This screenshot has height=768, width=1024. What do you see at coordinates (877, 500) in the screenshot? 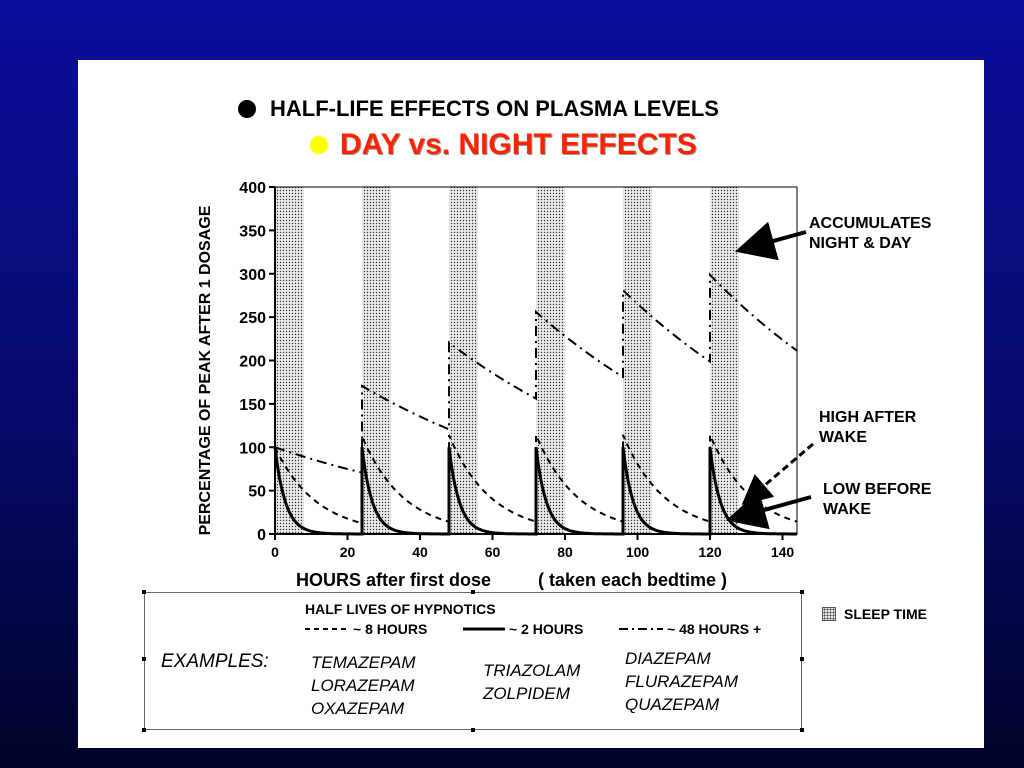
I see `annotation-low-before-wake: LOW BEFORE WAKE` at bounding box center [877, 500].